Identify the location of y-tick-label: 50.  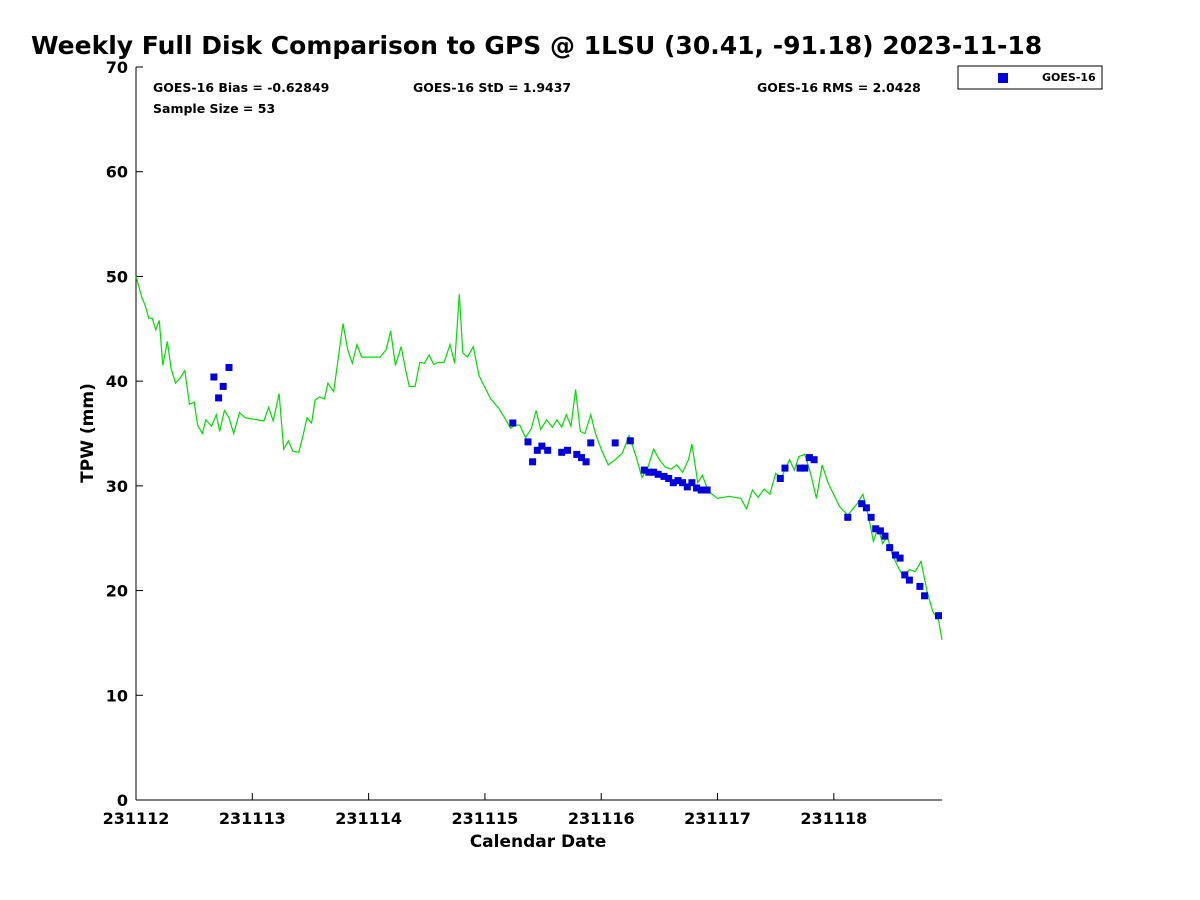
(117, 276).